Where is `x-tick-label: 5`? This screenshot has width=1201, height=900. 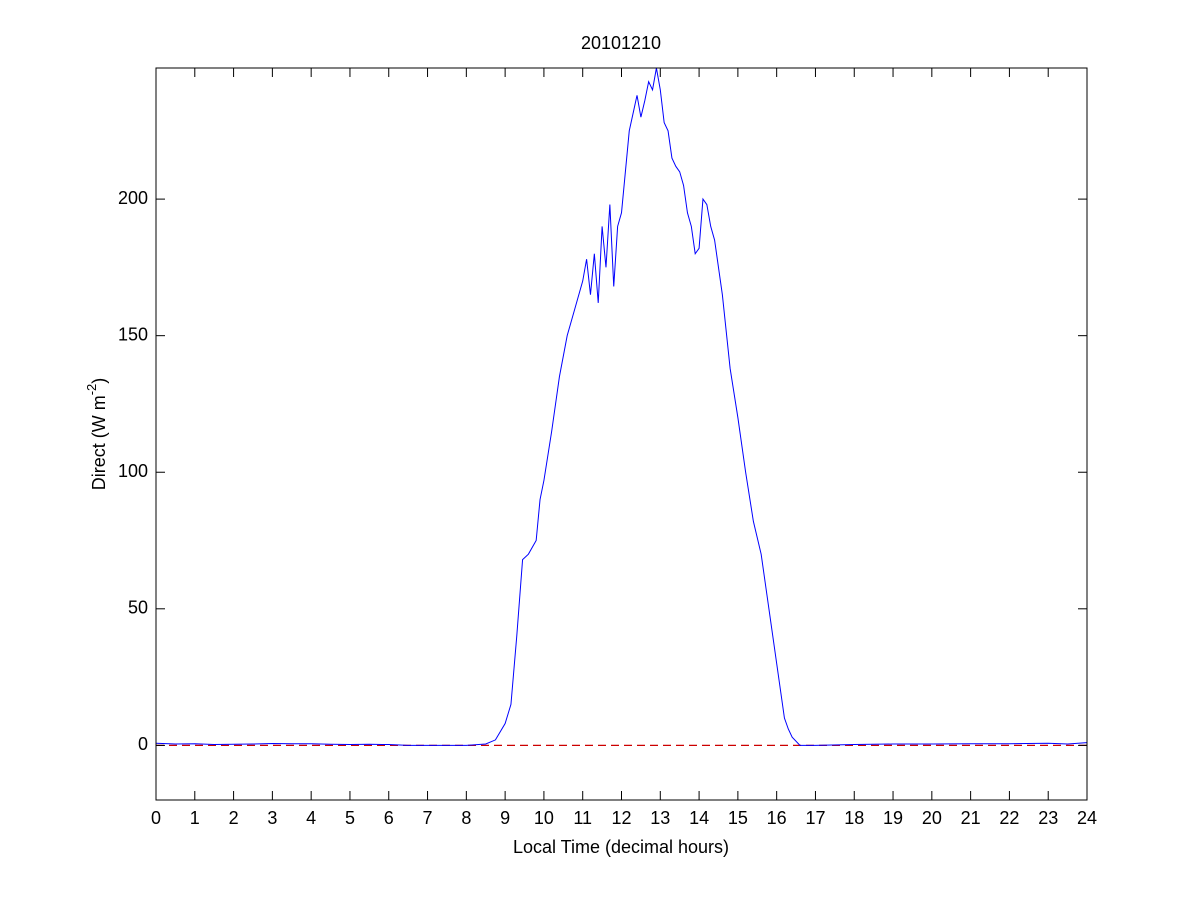 x-tick-label: 5 is located at coordinates (350, 818).